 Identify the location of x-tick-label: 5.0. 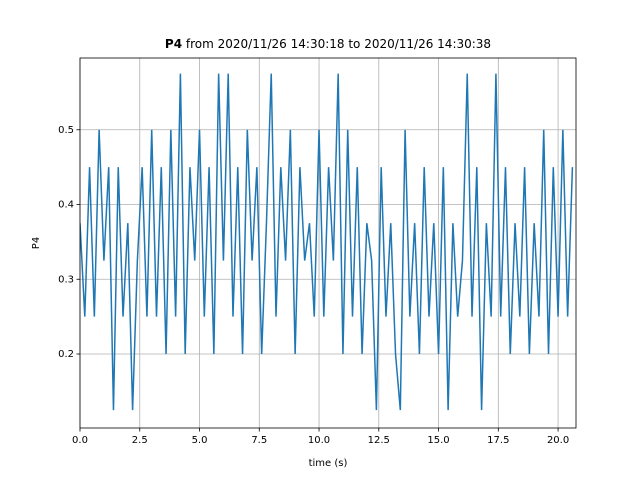
(200, 440).